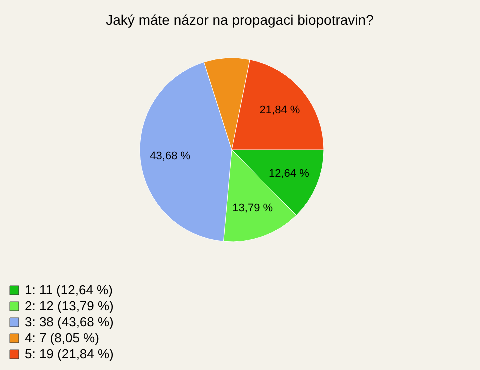  I want to click on data-label: 13,79 %, so click(253, 208).